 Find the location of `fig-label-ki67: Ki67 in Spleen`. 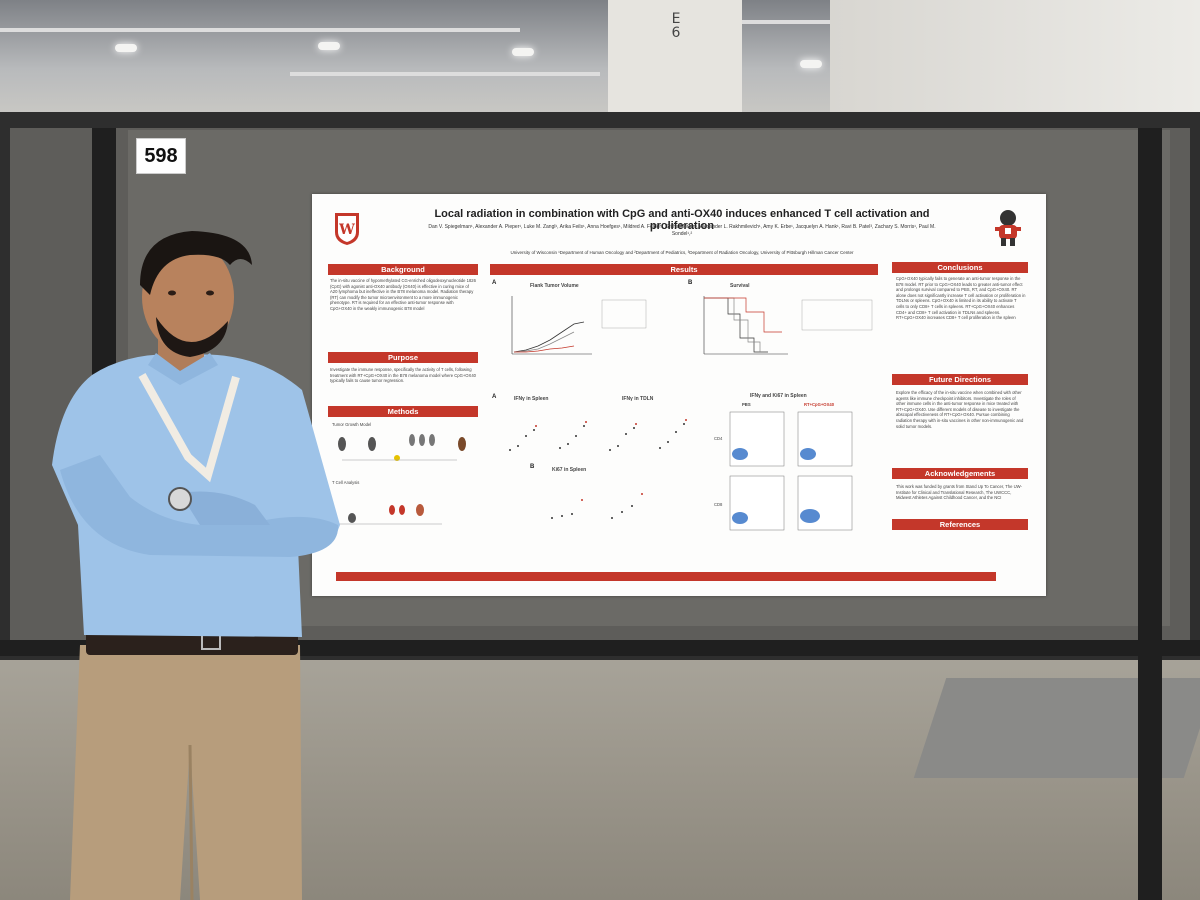

fig-label-ki67: Ki67 in Spleen is located at coordinates (569, 470).